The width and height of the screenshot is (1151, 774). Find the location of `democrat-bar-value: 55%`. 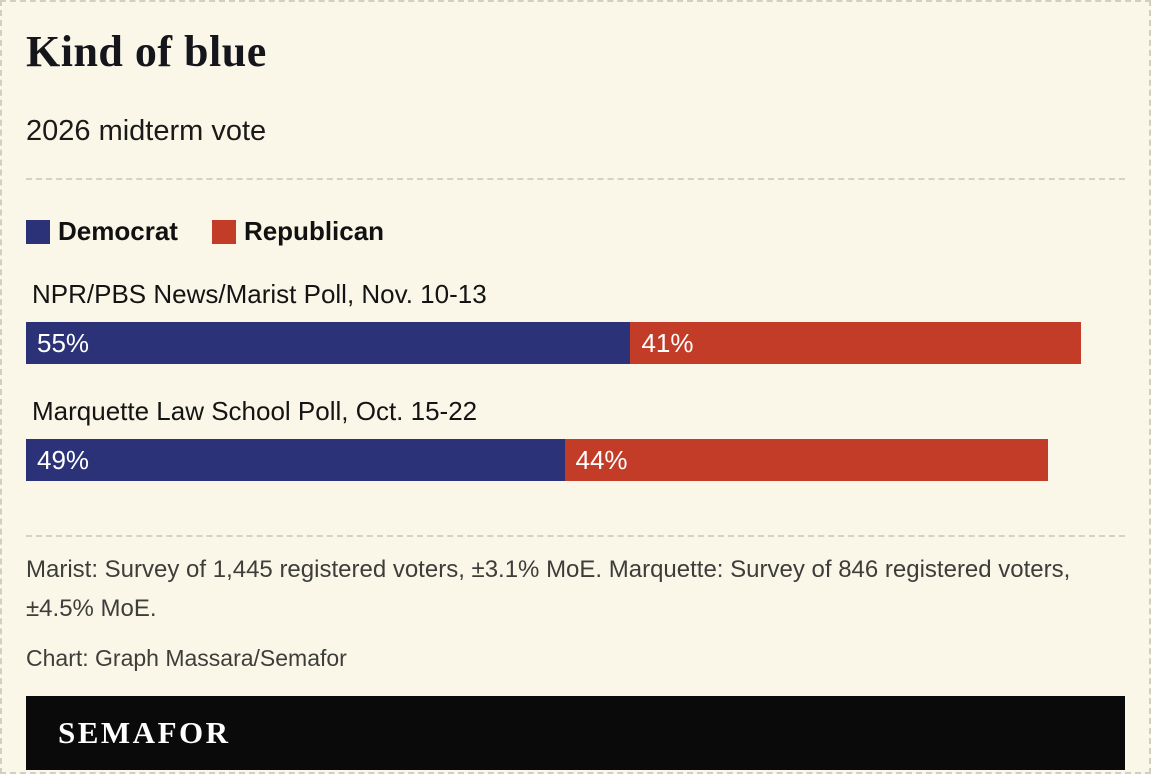

democrat-bar-value: 55% is located at coordinates (63, 342).